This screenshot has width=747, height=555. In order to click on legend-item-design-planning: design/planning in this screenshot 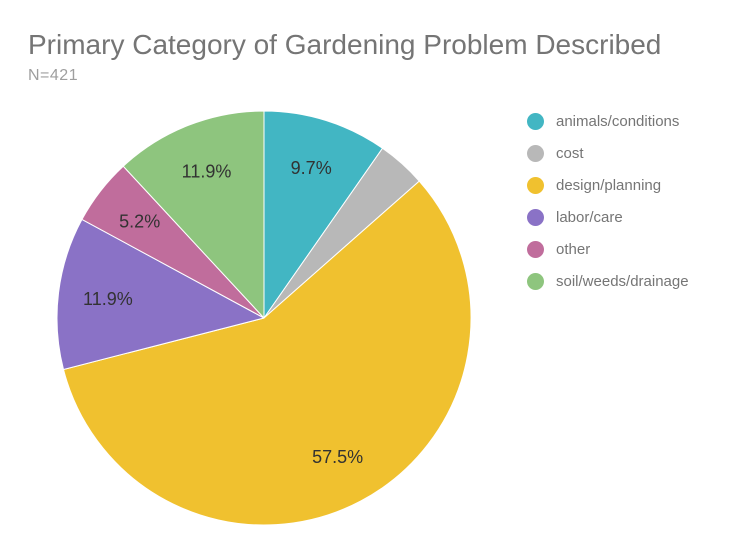, I will do `click(608, 185)`.